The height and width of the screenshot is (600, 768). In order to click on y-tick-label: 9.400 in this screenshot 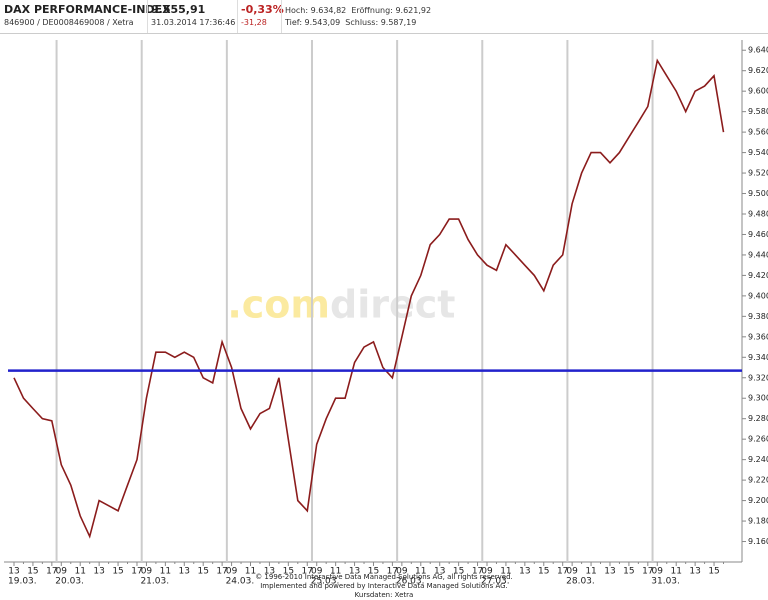, I will do `click(758, 295)`.